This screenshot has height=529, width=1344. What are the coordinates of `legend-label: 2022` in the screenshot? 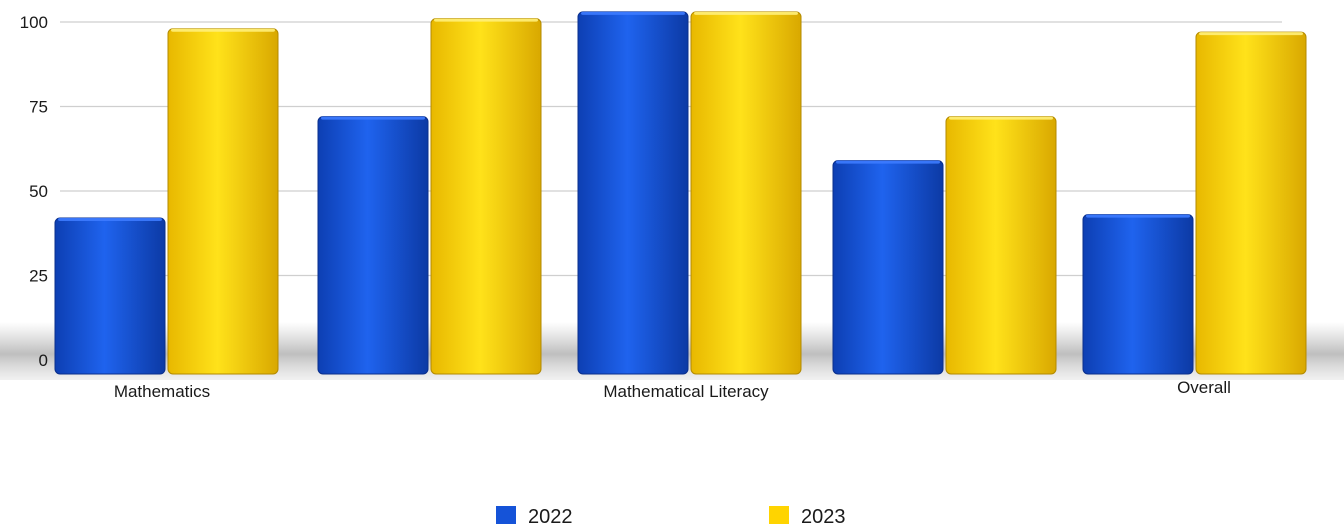 It's located at (550, 517).